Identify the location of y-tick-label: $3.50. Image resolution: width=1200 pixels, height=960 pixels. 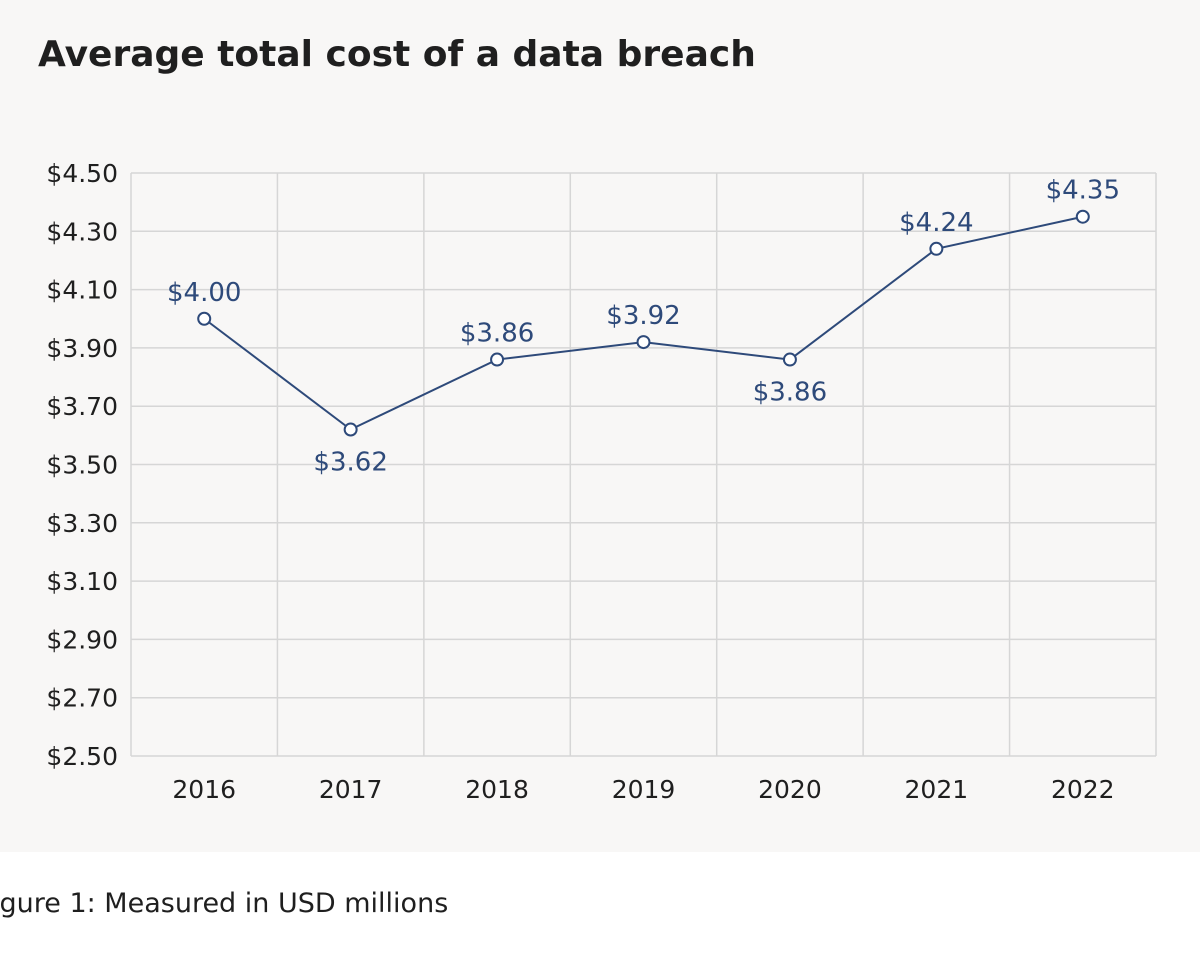
(82, 465).